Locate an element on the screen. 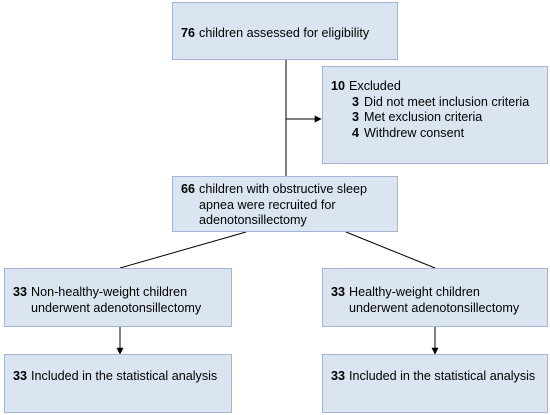  exclusion-reason-text: Withdrew consent is located at coordinates (414, 132).